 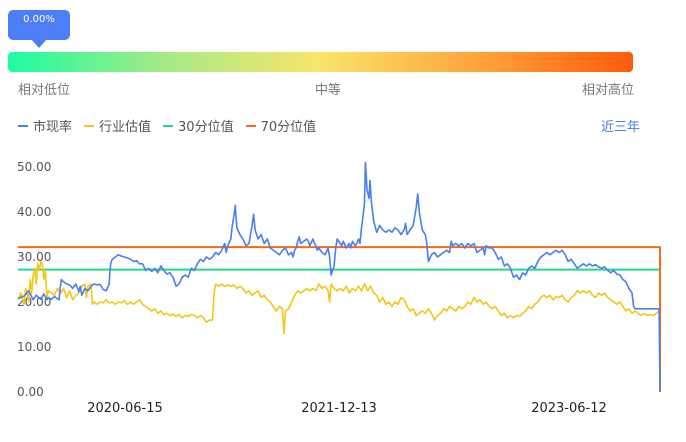 What do you see at coordinates (34, 302) in the screenshot?
I see `y-tick-label: 20.00` at bounding box center [34, 302].